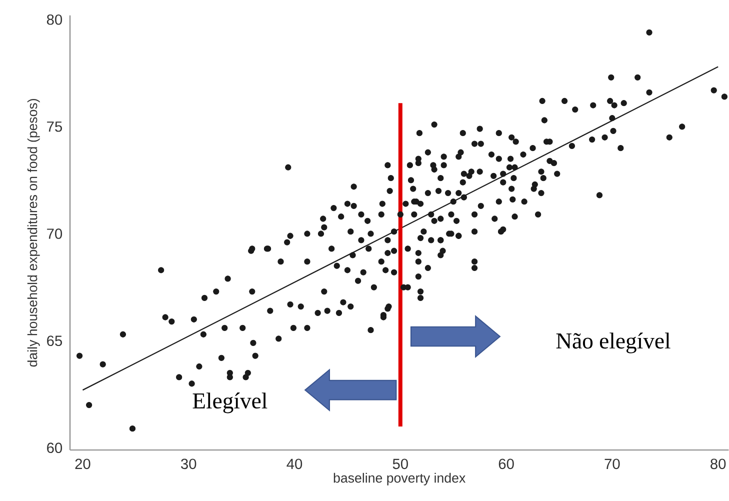 The image size is (729, 501). What do you see at coordinates (506, 464) in the screenshot?
I see `x-tick-label: 60` at bounding box center [506, 464].